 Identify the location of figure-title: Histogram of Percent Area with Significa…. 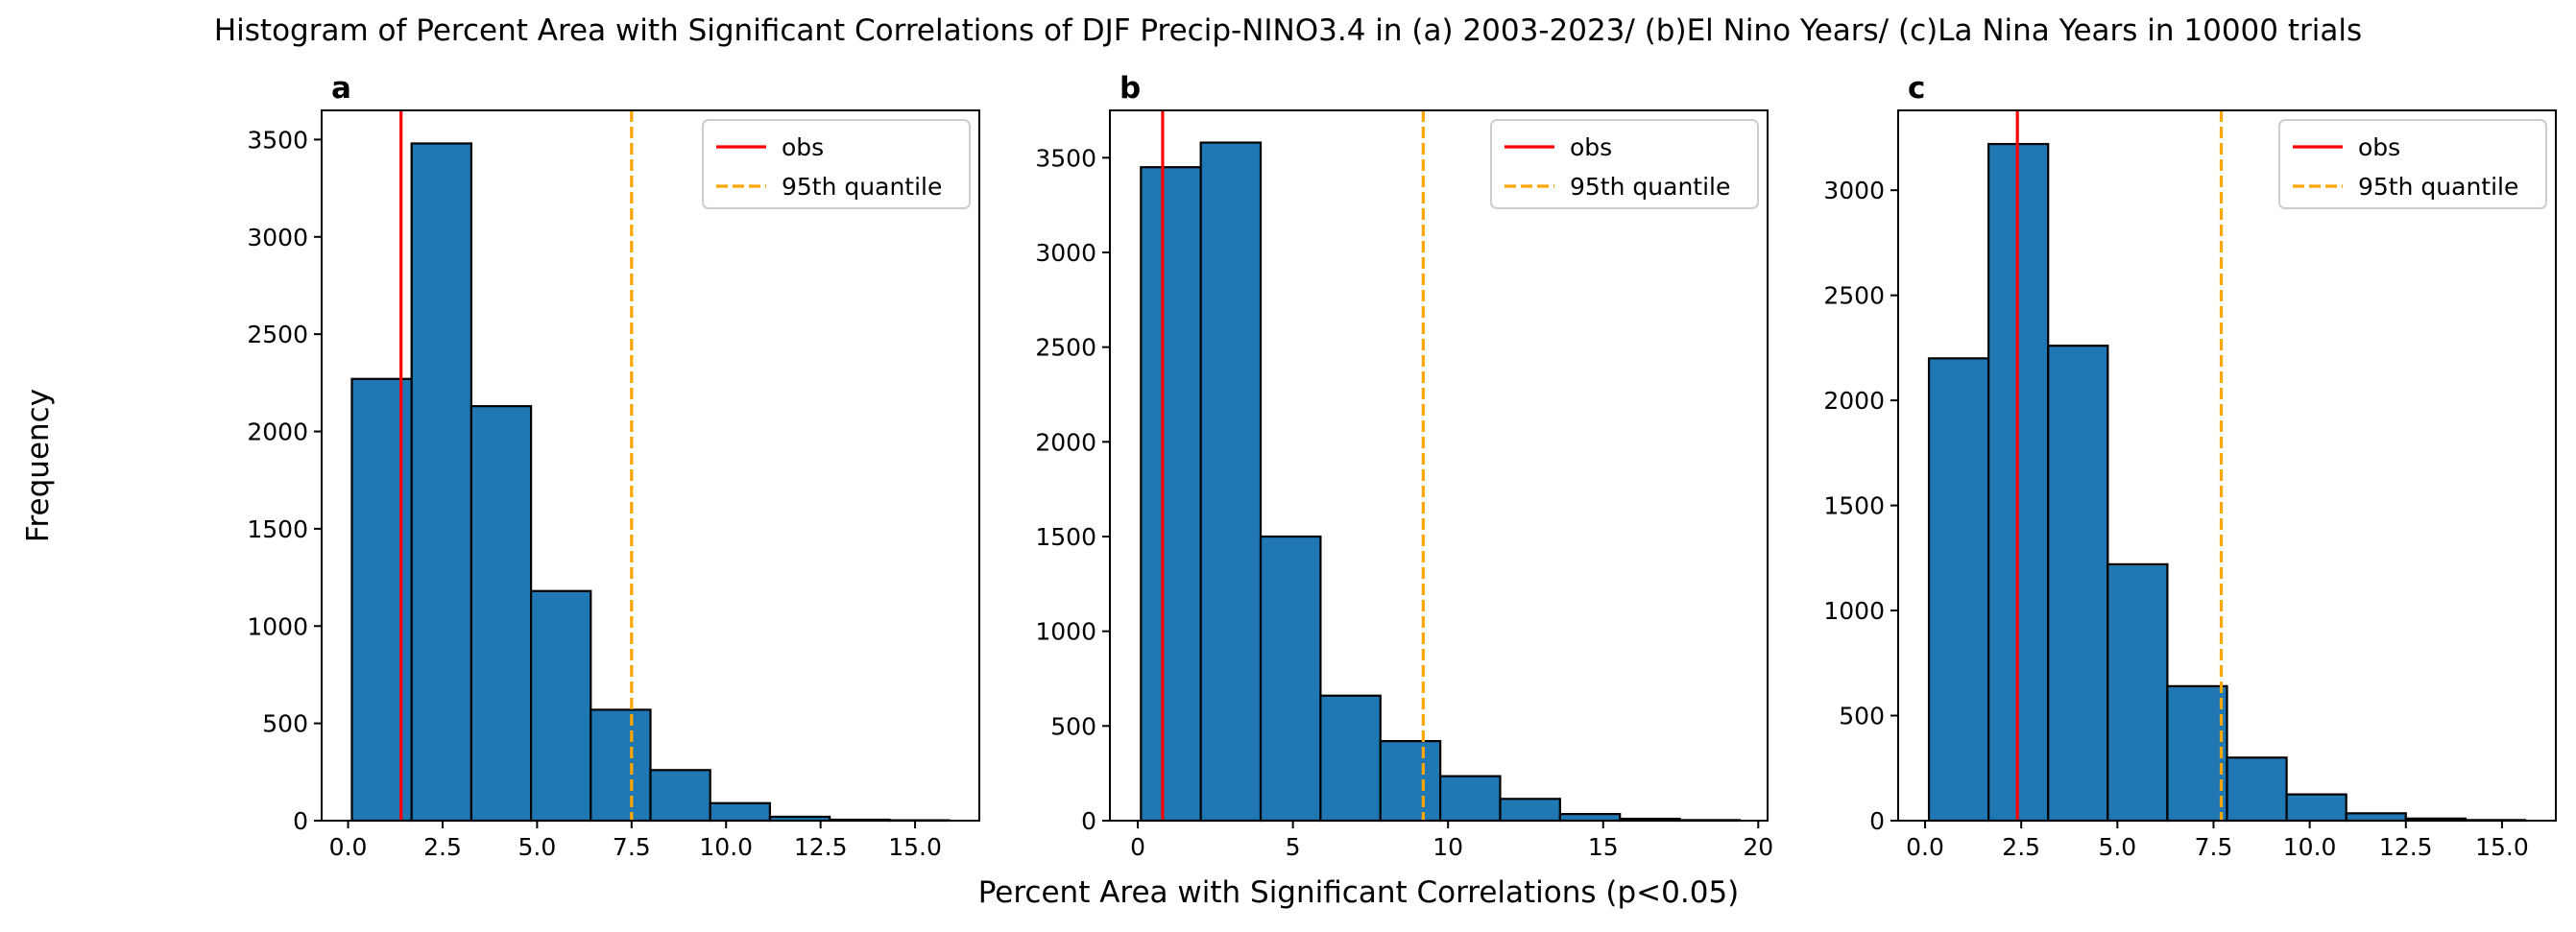
(1288, 30).